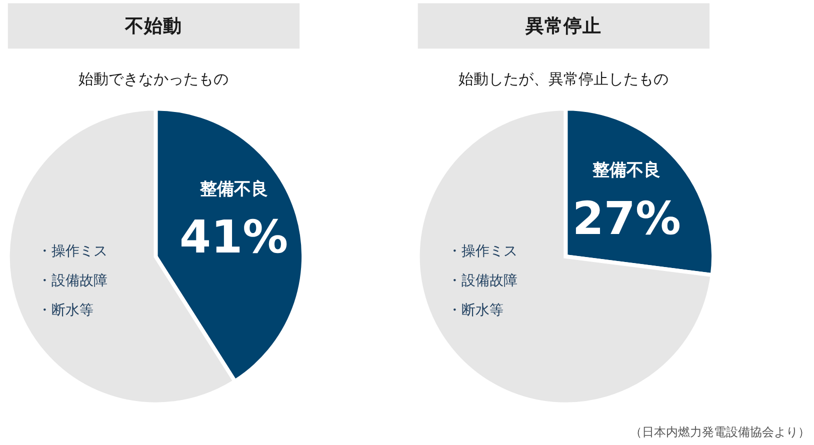 This screenshot has width=814, height=445. I want to click on chart-title: 異常停止, so click(563, 25).